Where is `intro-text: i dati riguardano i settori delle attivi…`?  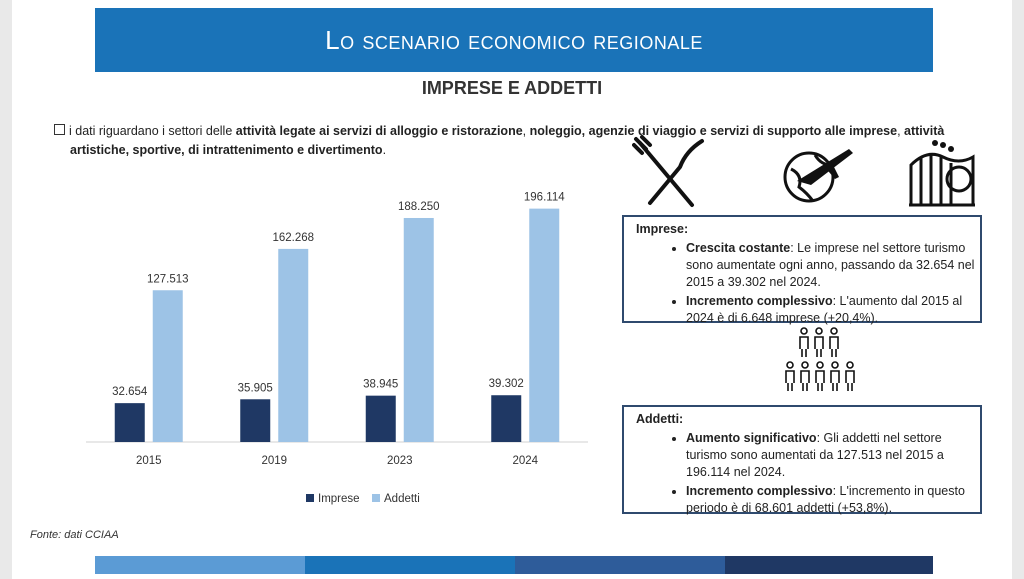
intro-text: i dati riguardano i settori delle attivi… is located at coordinates (524, 141).